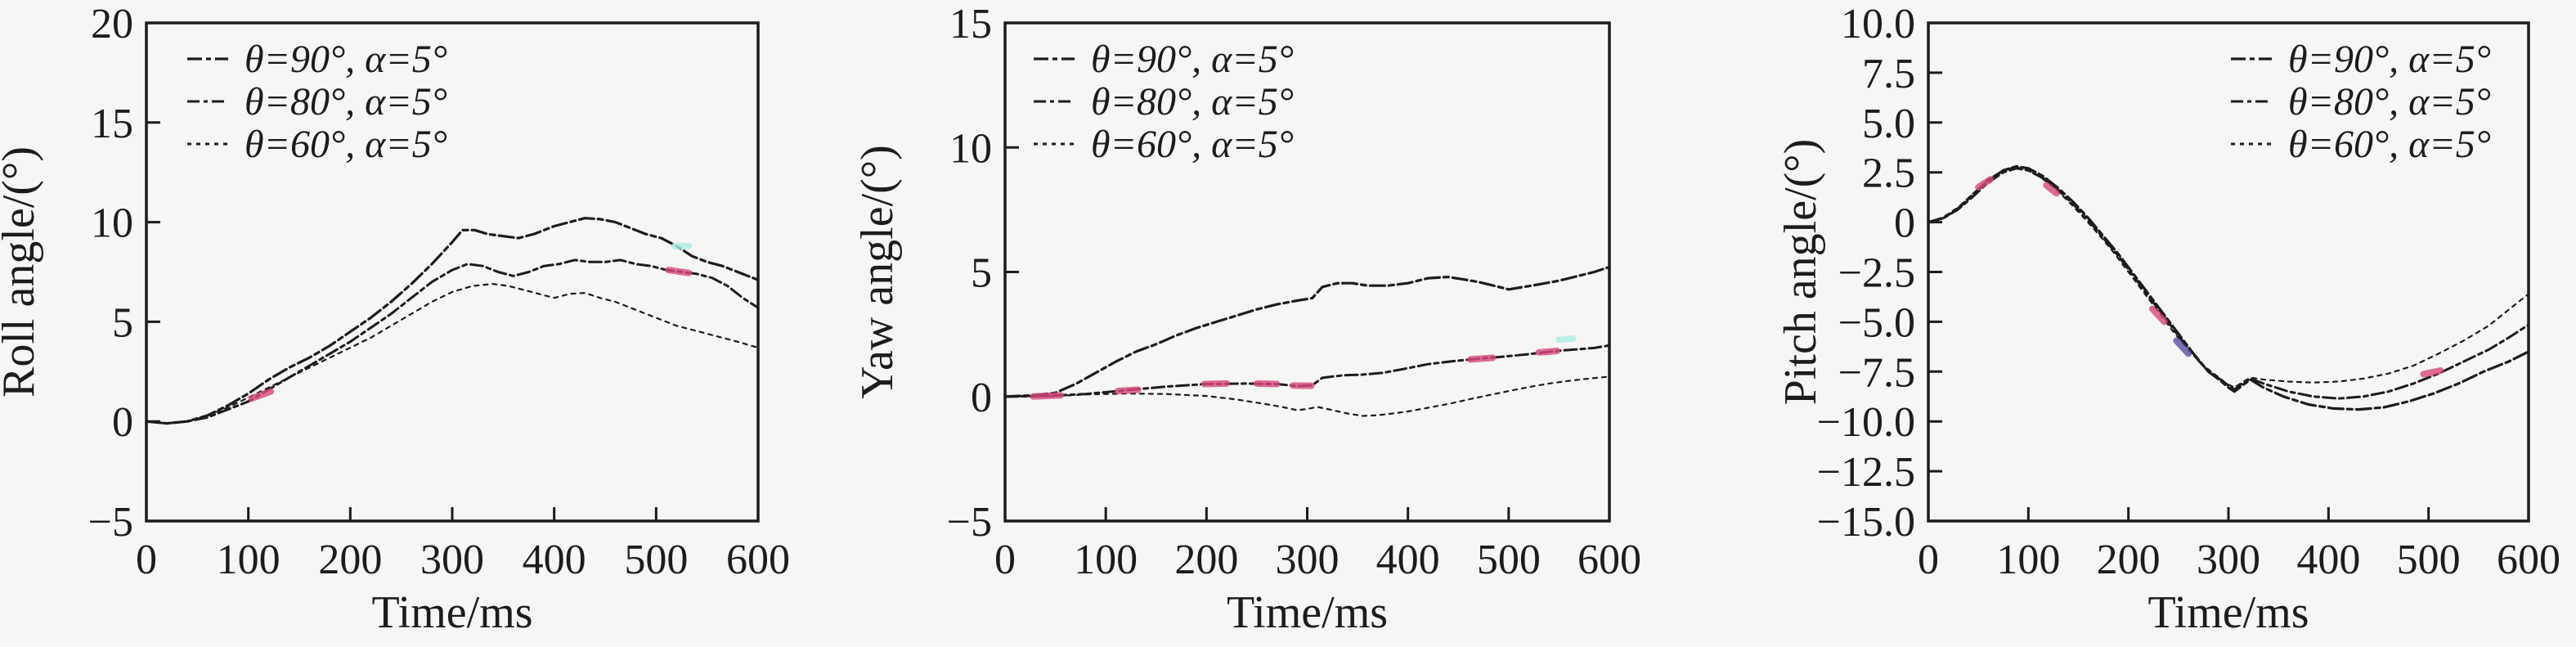 The height and width of the screenshot is (647, 2576). Describe the element at coordinates (112, 24) in the screenshot. I see `y-tick-label: 20` at that location.